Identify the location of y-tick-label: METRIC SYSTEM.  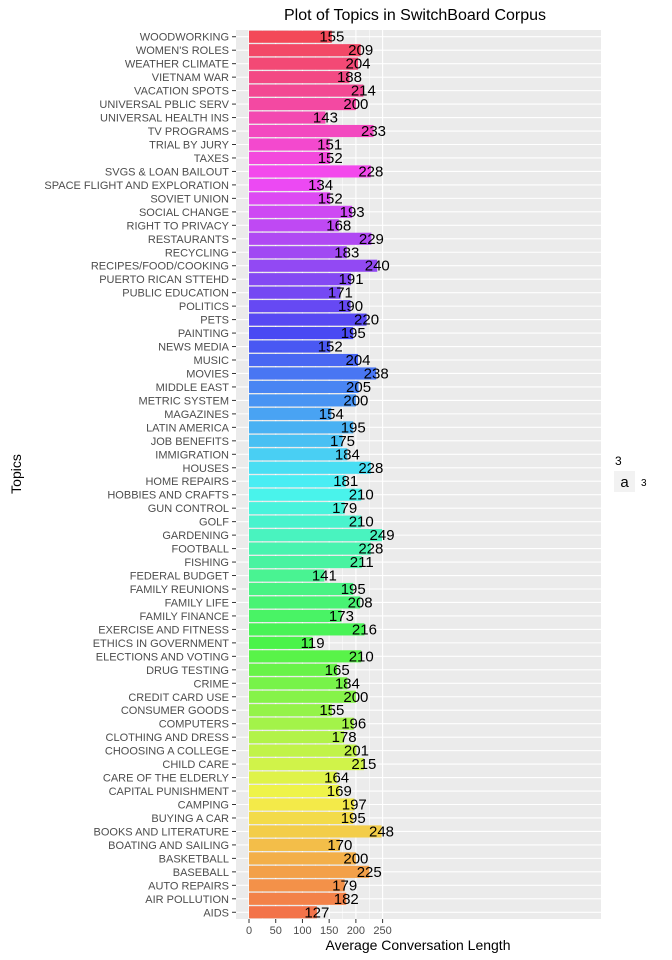
(184, 401).